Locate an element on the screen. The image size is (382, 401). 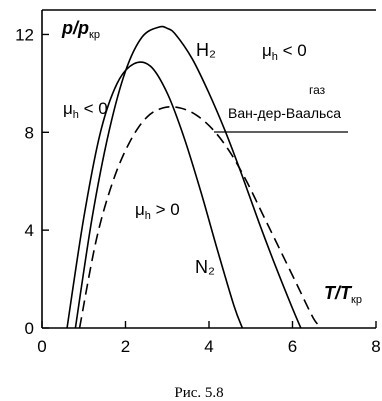
y-tick-label: 12 is located at coordinates (24, 34).